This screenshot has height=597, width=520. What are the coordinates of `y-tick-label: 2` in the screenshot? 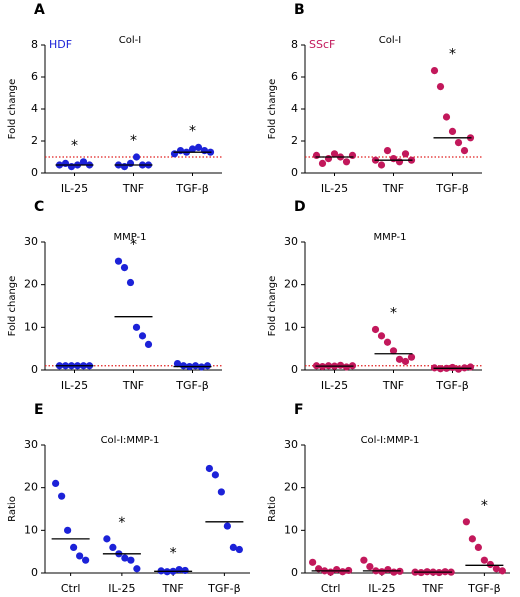 It's located at (294, 140).